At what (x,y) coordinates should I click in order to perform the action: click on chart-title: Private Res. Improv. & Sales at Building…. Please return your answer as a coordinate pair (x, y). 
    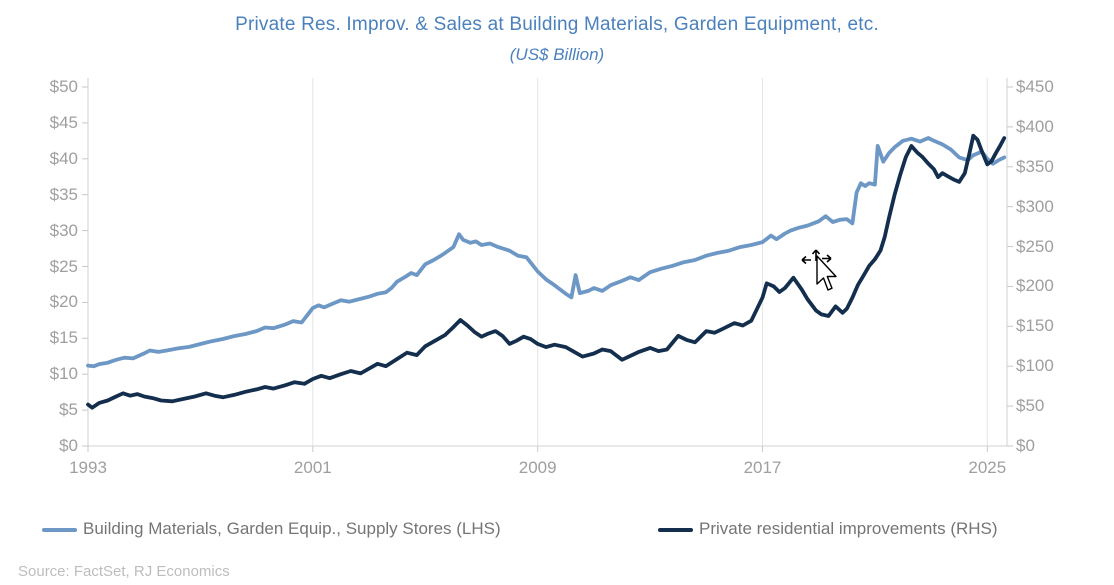
    Looking at the image, I should click on (557, 24).